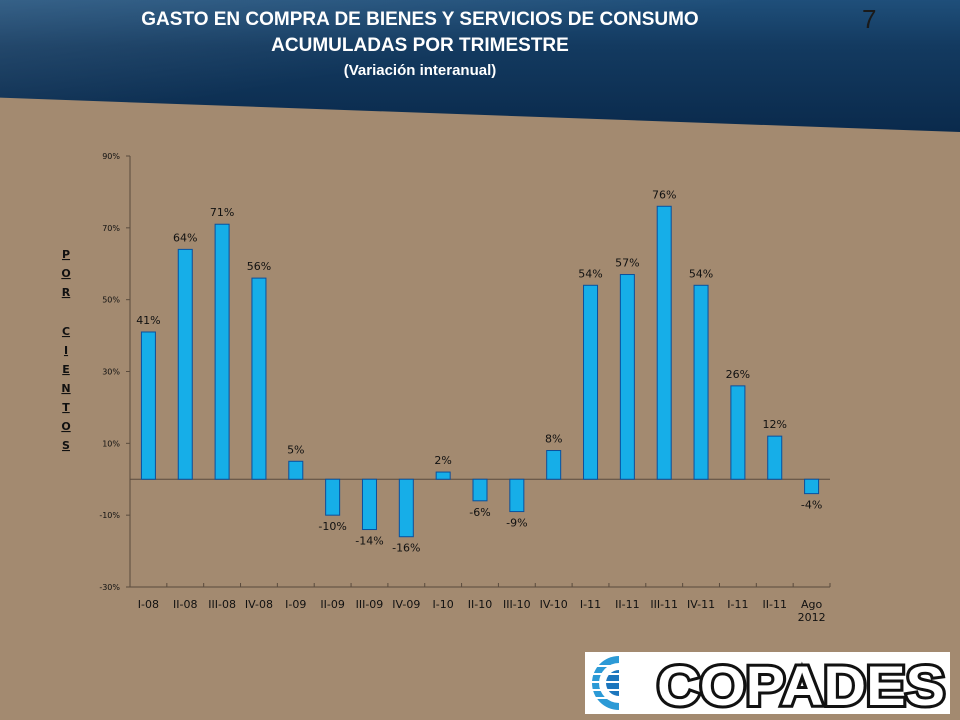 This screenshot has width=960, height=720. Describe the element at coordinates (185, 604) in the screenshot. I see `x-tick-label: II-08` at that location.